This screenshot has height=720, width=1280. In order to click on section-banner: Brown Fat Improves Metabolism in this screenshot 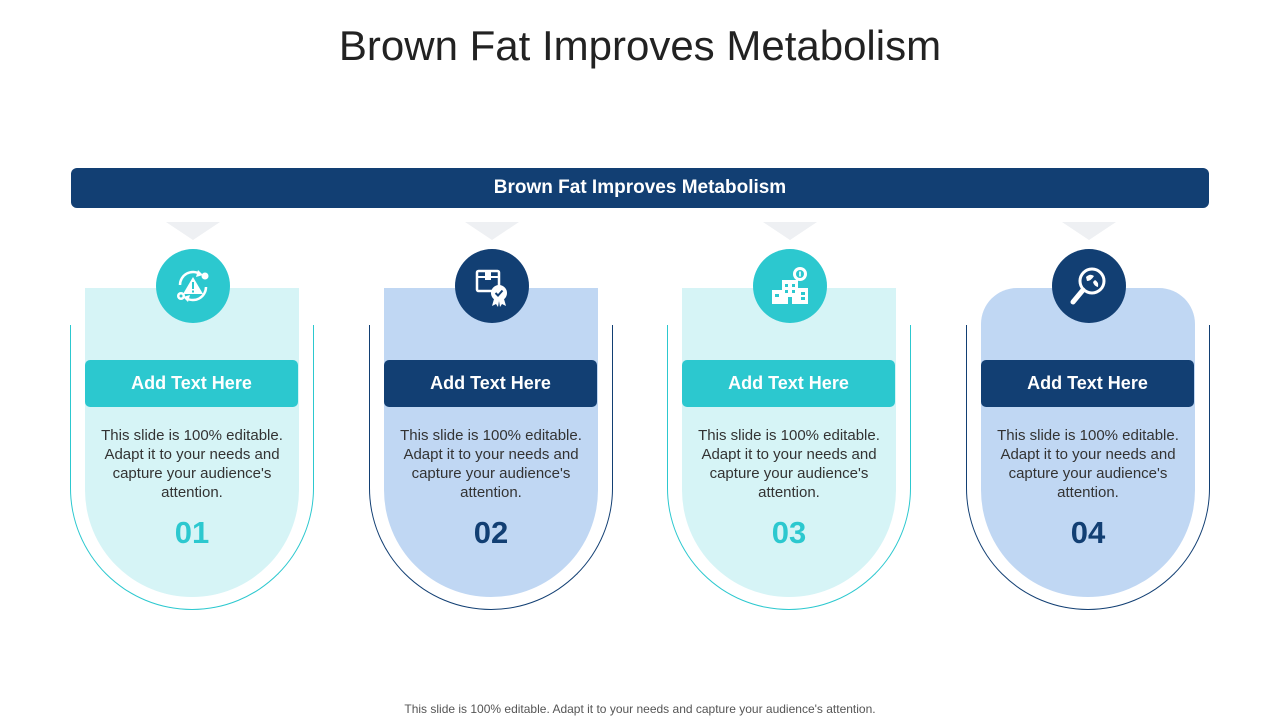, I will do `click(640, 188)`.